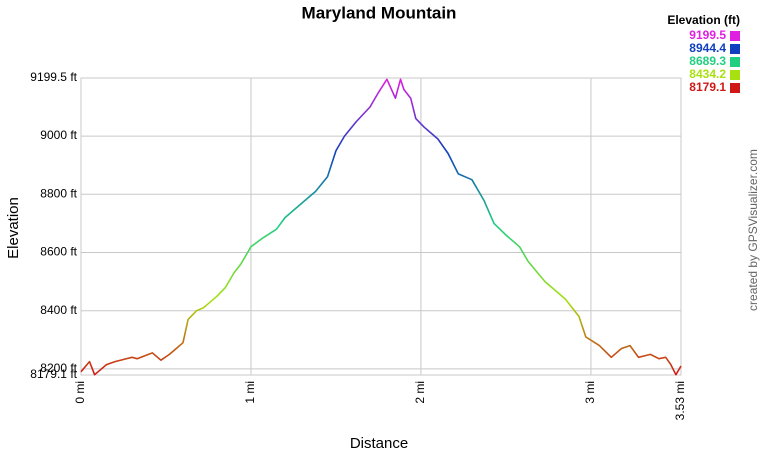  I want to click on x-tick-label: 3 mi, so click(590, 392).